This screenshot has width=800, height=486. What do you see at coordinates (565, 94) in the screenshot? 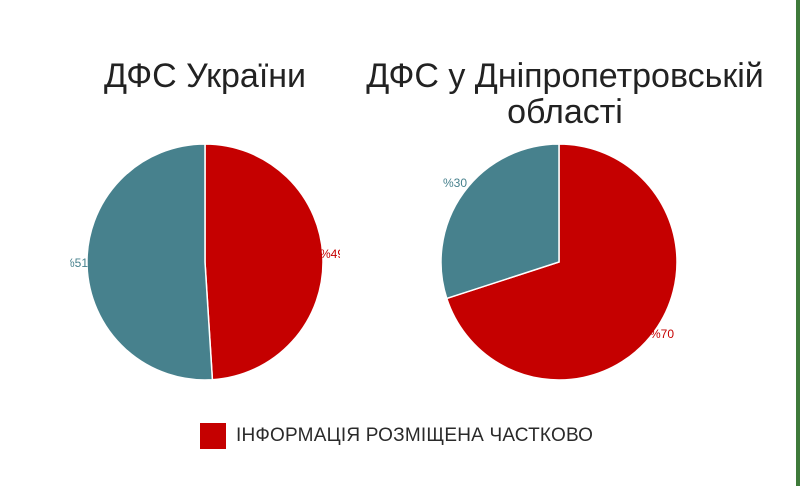
I see `chart-title-right: ДФС у Дніпропетровській області` at bounding box center [565, 94].